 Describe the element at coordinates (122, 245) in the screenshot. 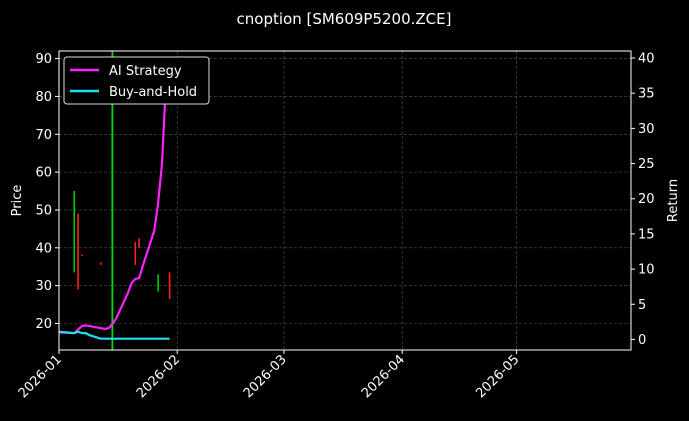

I see `candles` at that location.